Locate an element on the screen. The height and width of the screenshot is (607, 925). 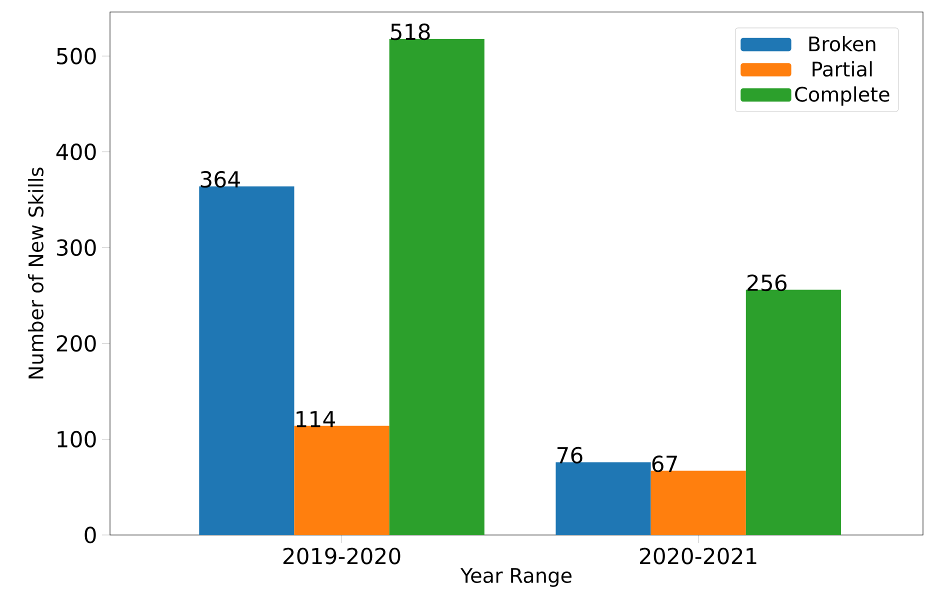
x-axis-title: Year Range is located at coordinates (516, 577).